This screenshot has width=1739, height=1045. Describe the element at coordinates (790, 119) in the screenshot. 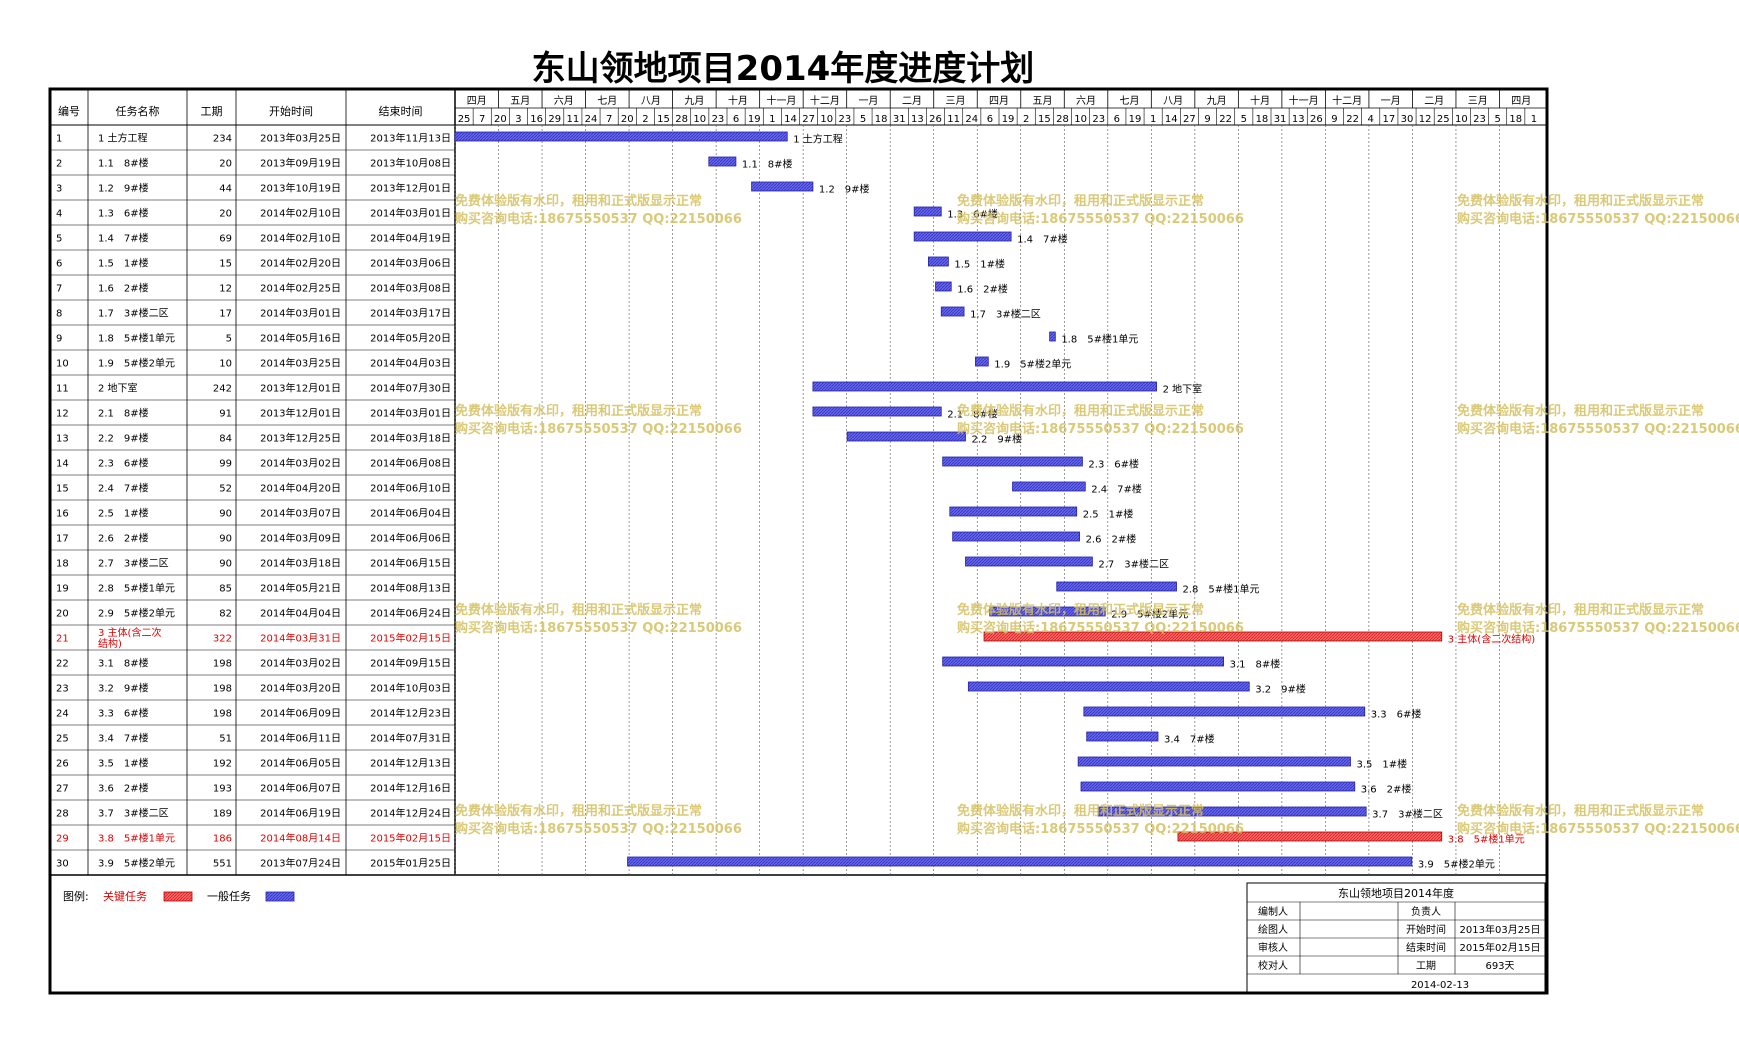

I see `week-tick-label: 14` at that location.